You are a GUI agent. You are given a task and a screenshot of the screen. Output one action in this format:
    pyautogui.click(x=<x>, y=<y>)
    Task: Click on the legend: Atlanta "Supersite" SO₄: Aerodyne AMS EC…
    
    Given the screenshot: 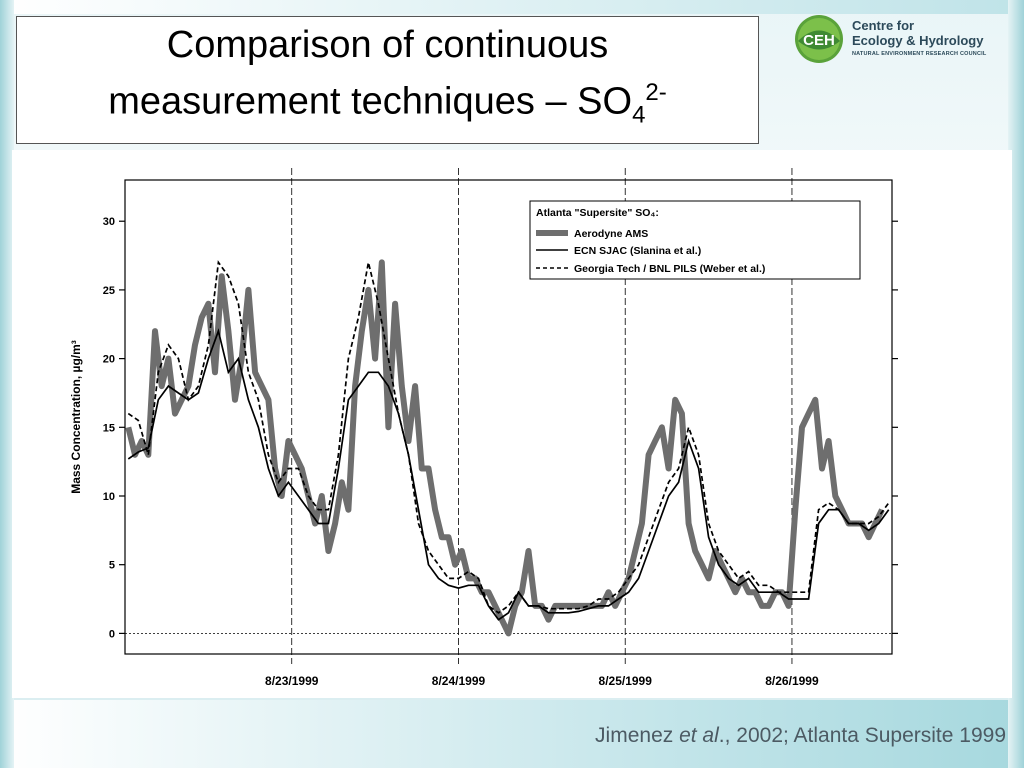 What is the action you would take?
    pyautogui.click(x=695, y=240)
    